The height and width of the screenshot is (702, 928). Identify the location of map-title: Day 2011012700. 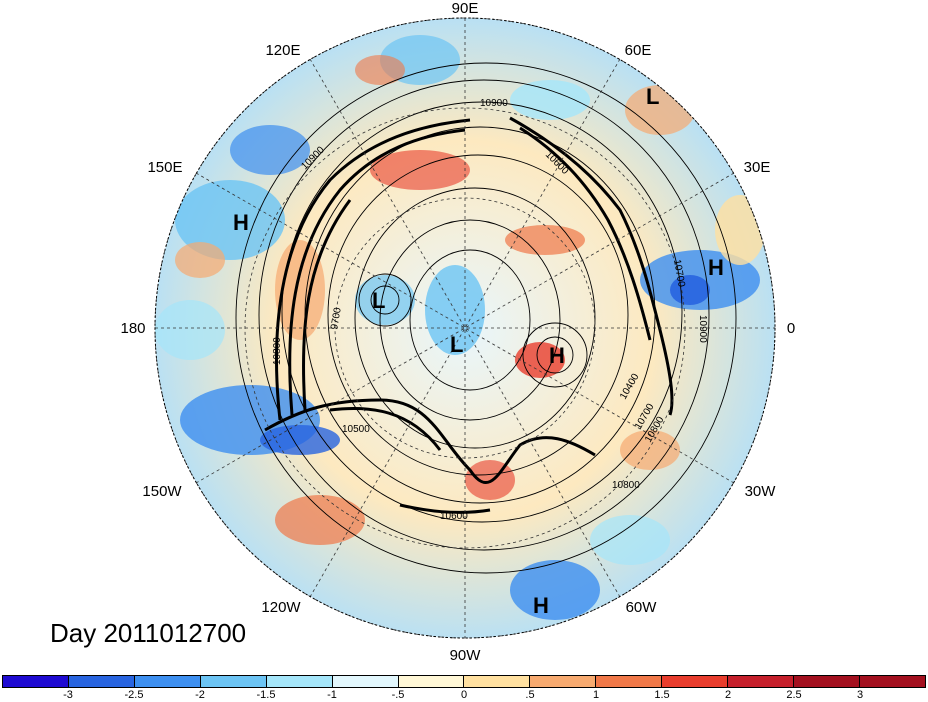
(148, 633).